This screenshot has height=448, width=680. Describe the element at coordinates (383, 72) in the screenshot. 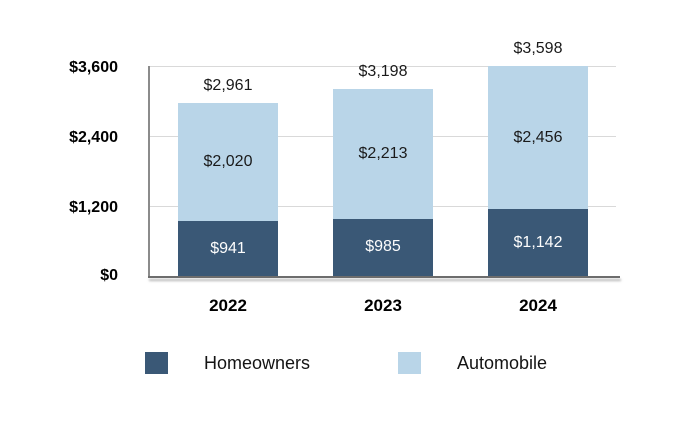

I see `total-label-2023: $3,198` at that location.